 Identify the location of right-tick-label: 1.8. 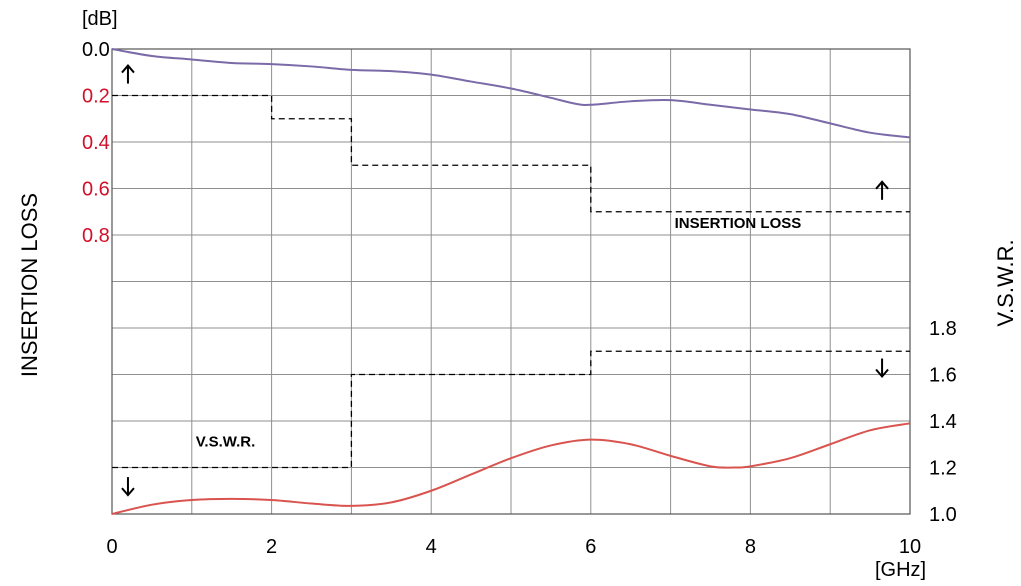
(943, 329).